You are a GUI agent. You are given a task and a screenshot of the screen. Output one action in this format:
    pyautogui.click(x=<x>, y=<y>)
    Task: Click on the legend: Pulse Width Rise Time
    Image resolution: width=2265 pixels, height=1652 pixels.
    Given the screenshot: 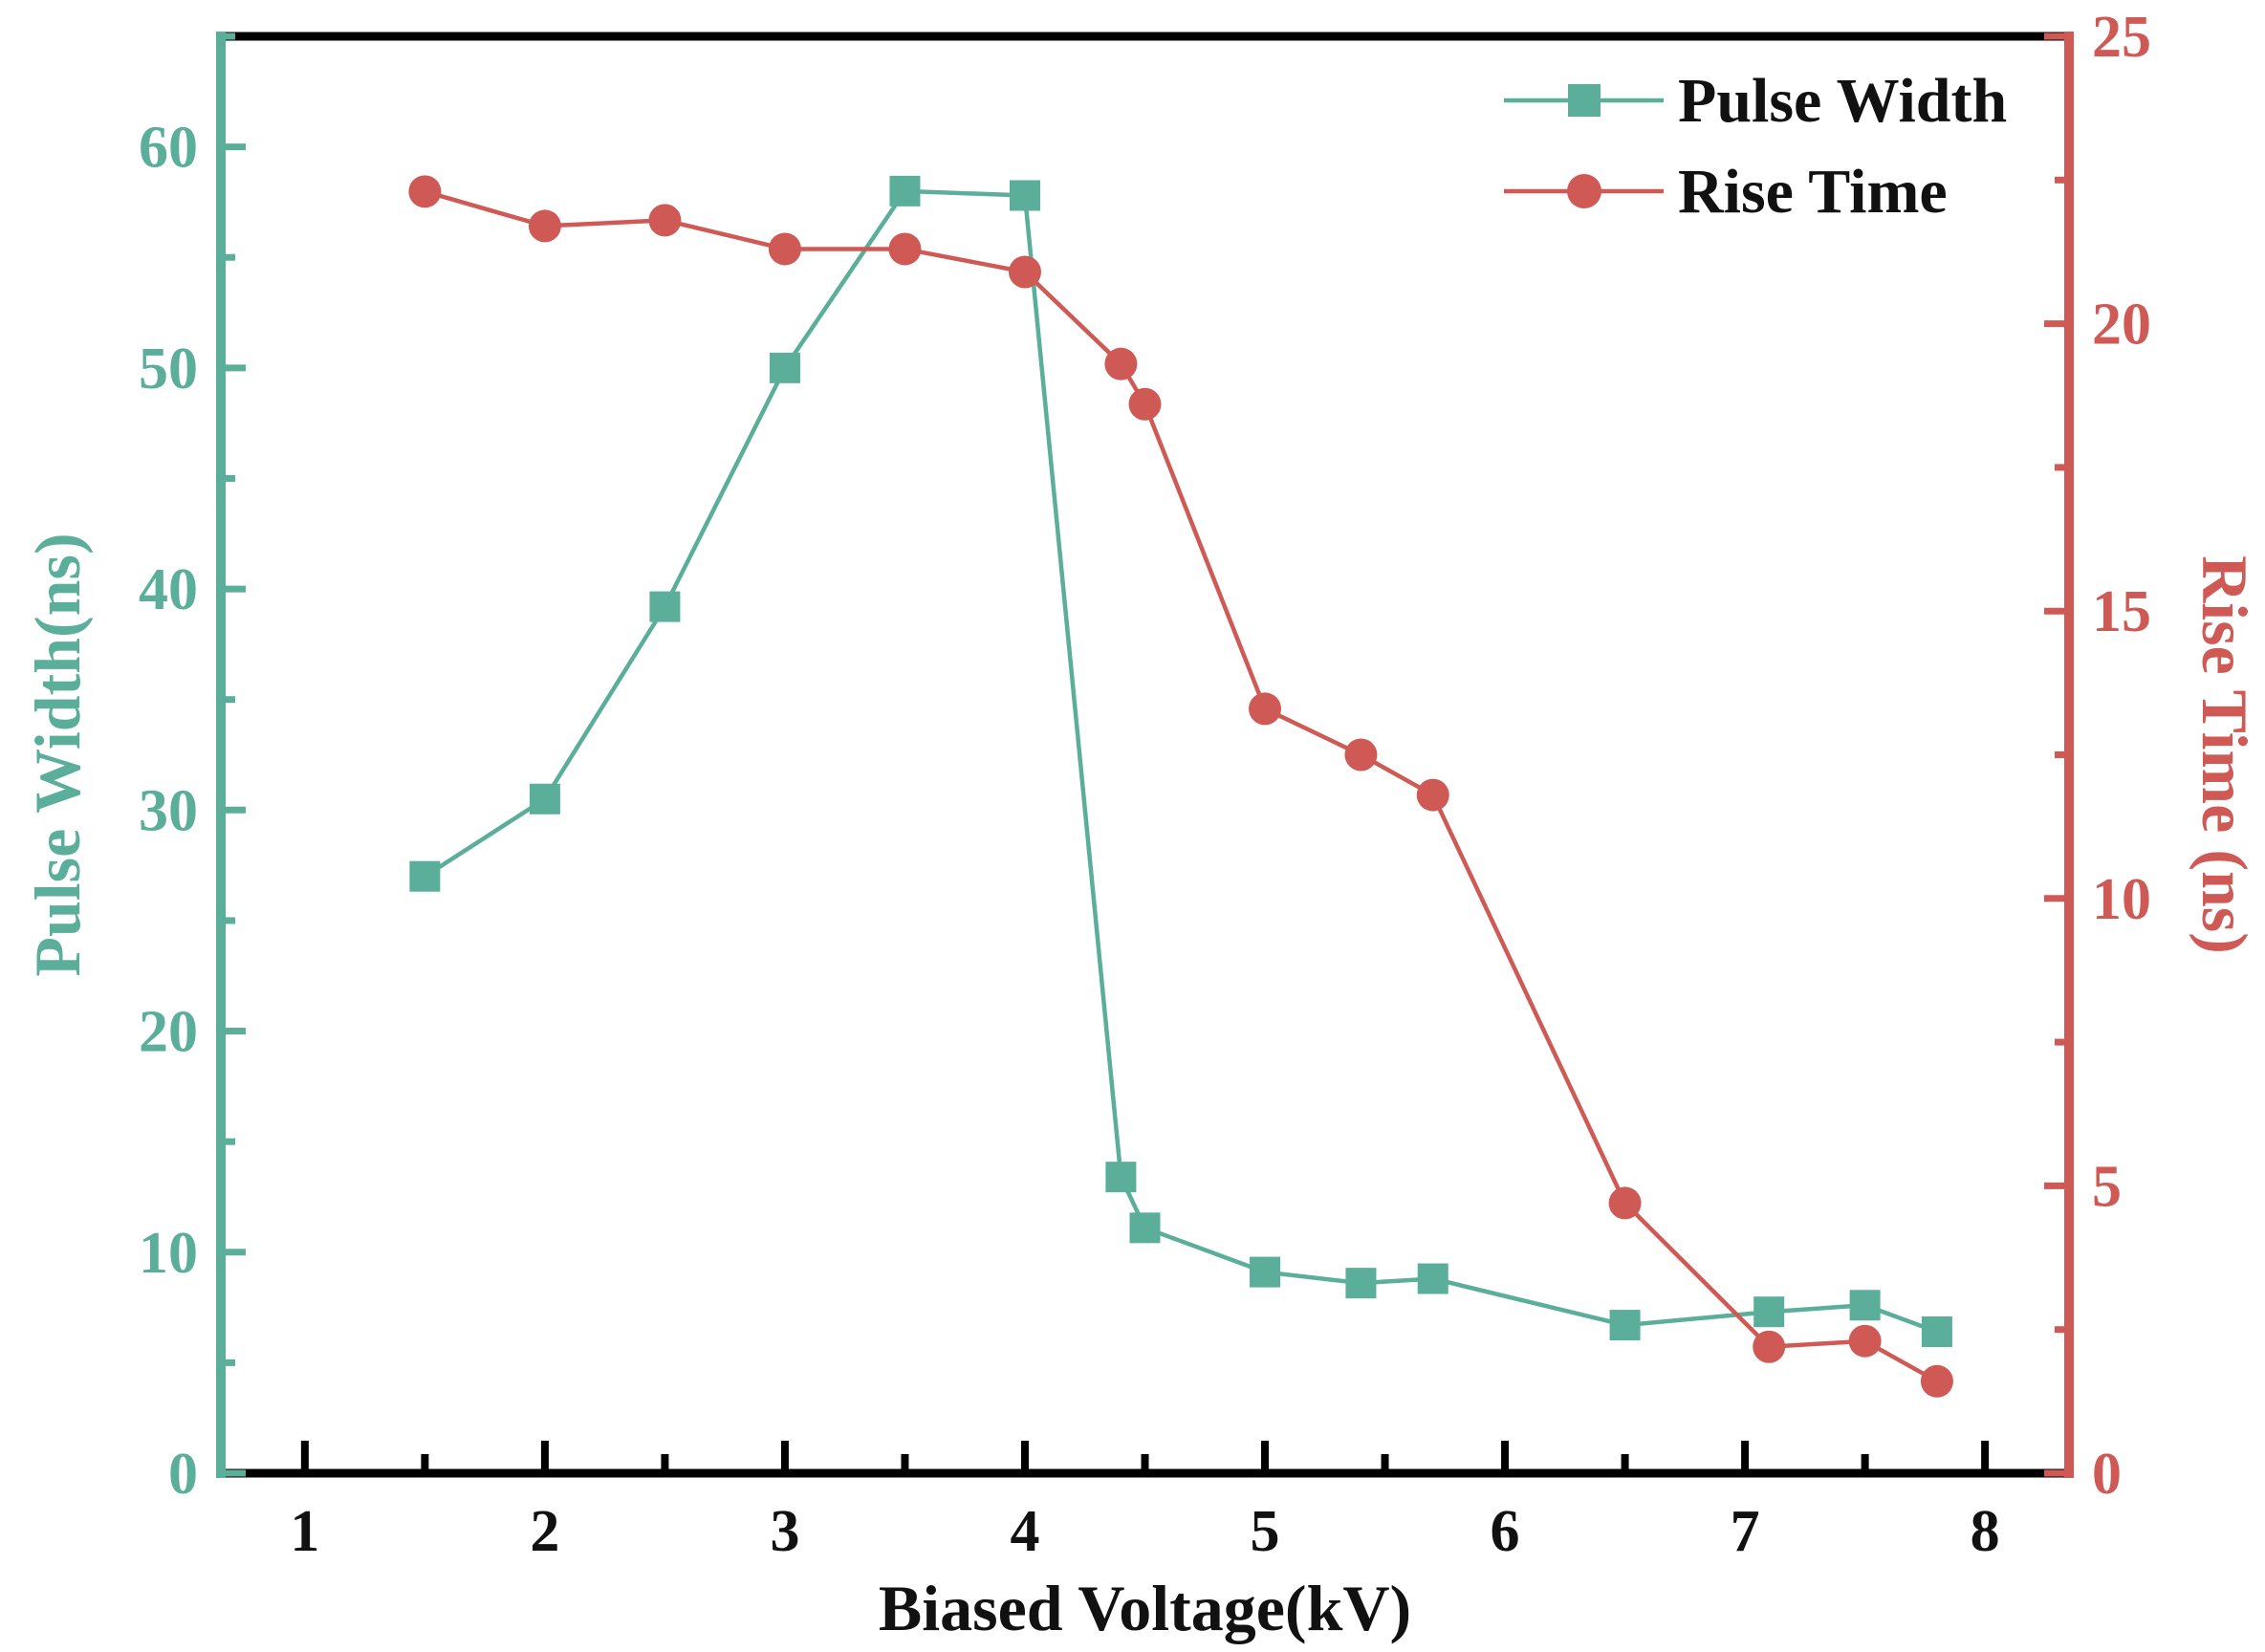 What is the action you would take?
    pyautogui.click(x=1755, y=146)
    